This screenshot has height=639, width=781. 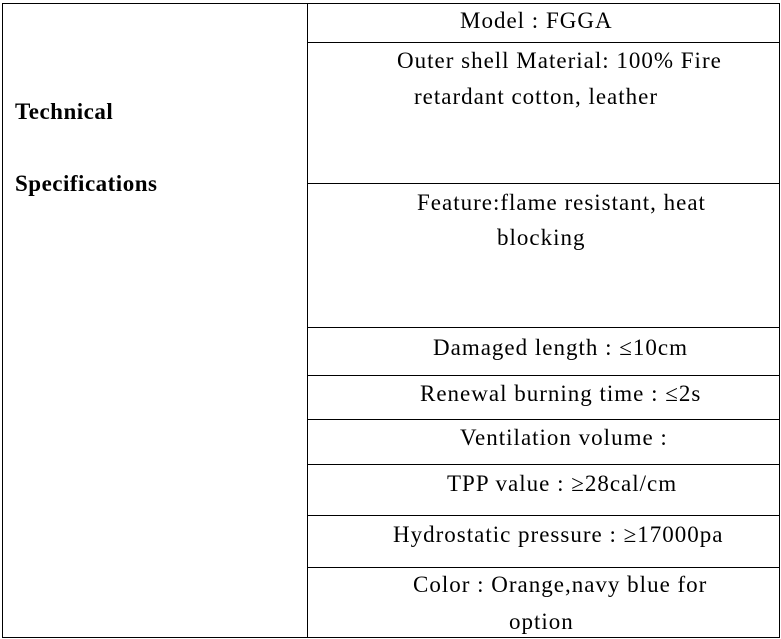 I want to click on spec-damaged-length: Damaged length : ≤10cm, so click(x=560, y=347).